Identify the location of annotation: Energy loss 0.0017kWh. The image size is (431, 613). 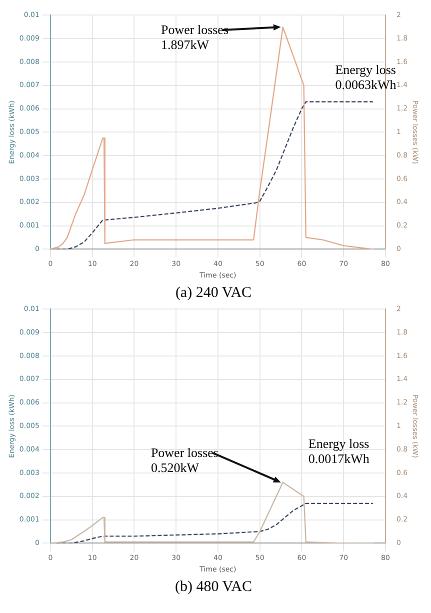
(339, 451).